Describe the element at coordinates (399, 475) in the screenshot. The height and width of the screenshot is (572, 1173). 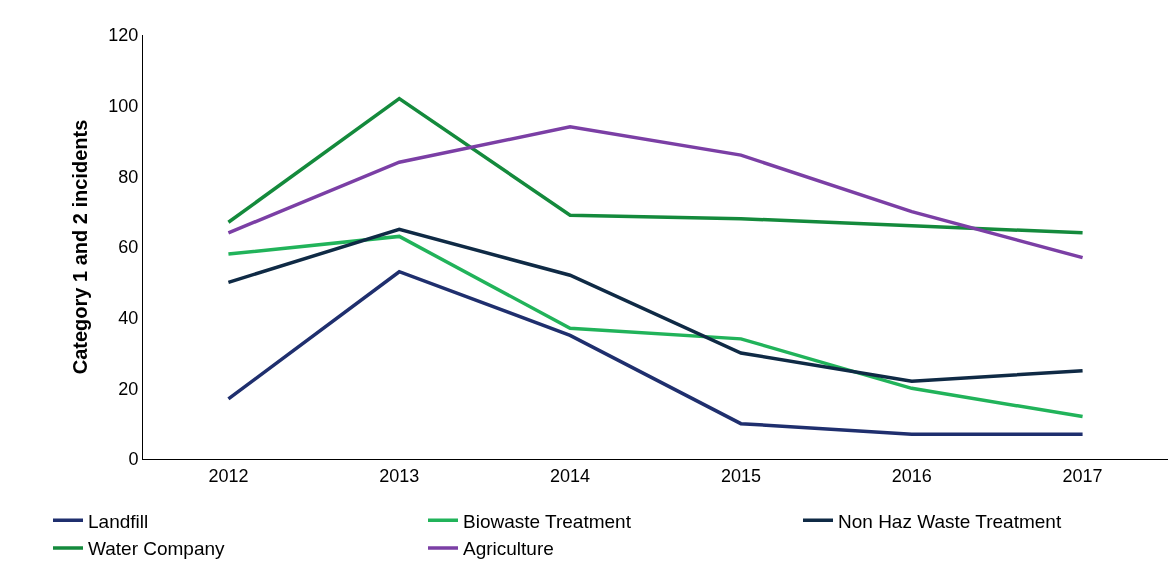
I see `x-tick-label: 2013` at that location.